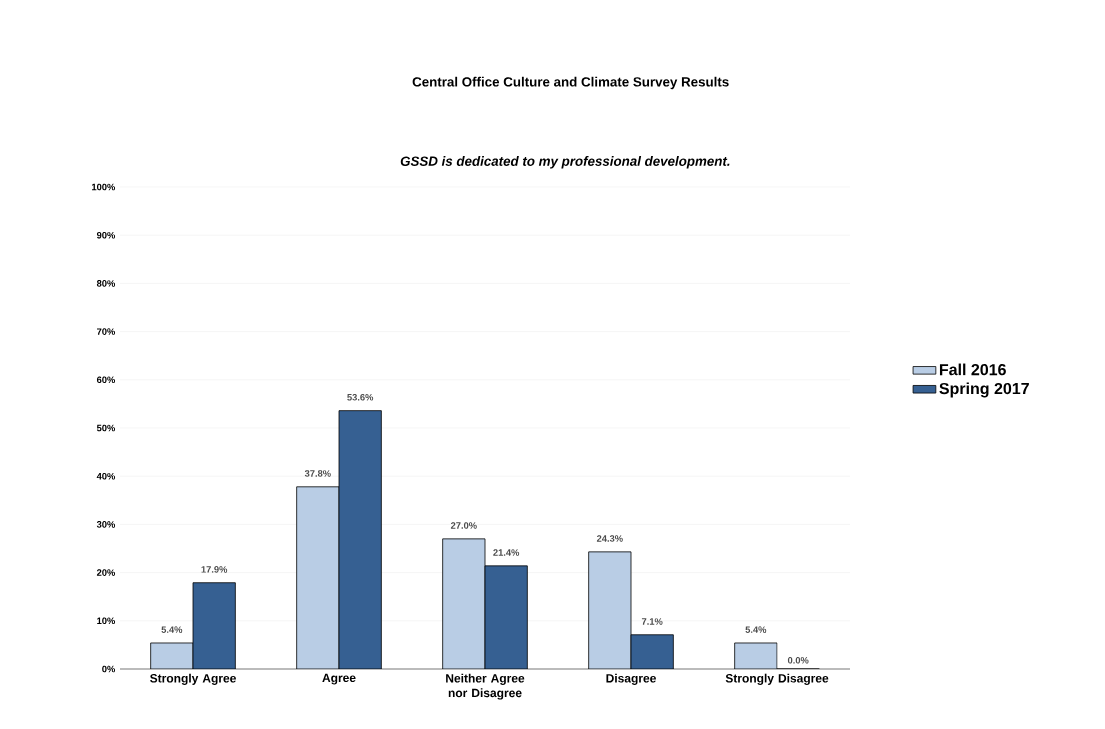  What do you see at coordinates (631, 679) in the screenshot?
I see `x-tick-label: Disagree` at bounding box center [631, 679].